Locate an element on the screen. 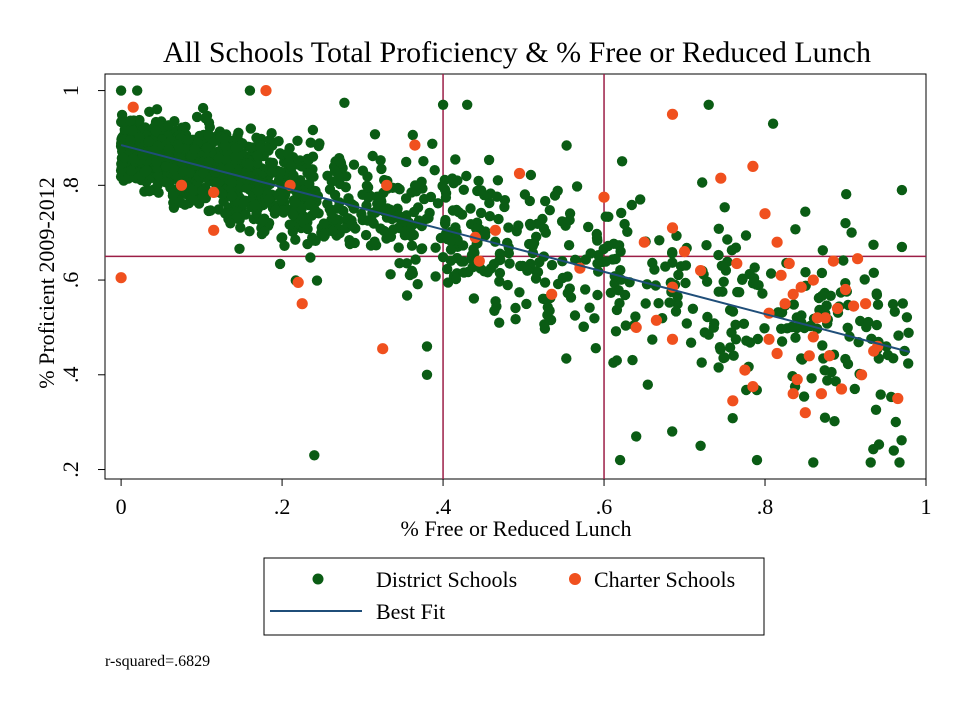 Image resolution: width=960 pixels, height=720 pixels. y-axis: .2 .4 .6 .8 1 is located at coordinates (81, 281).